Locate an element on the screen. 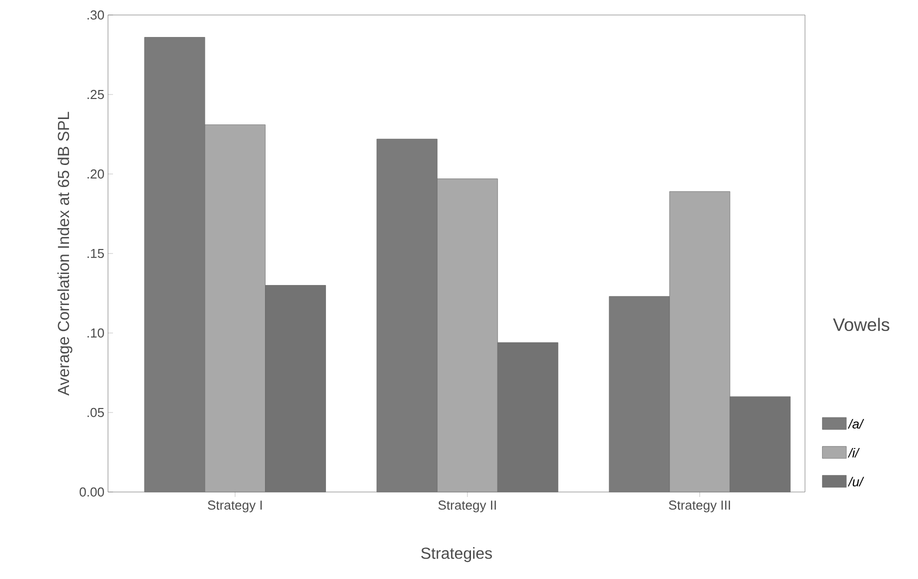 This screenshot has height=579, width=918. x-tick-label: Strategy II is located at coordinates (467, 506).